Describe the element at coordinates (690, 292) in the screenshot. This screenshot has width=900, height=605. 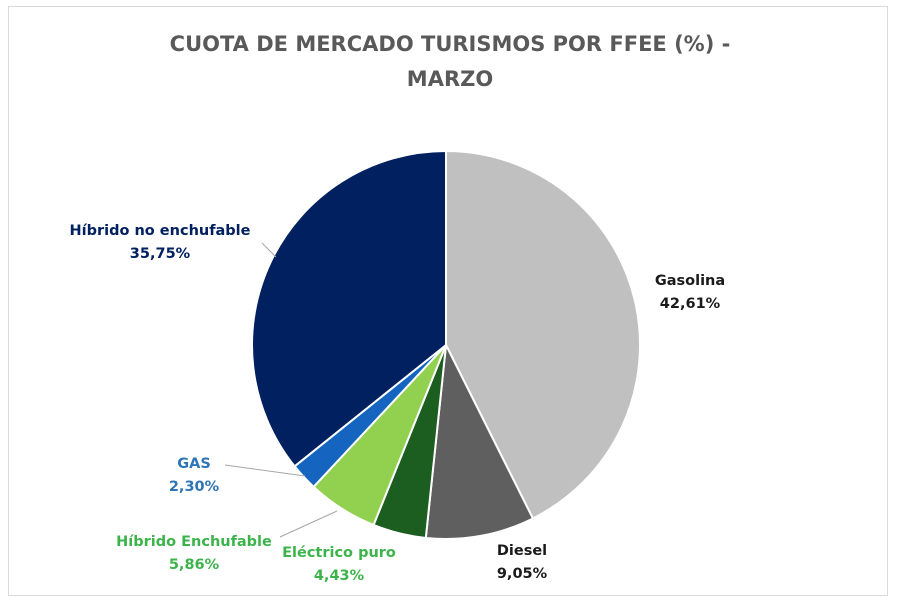
I see `data-label-gasolina: Gasolina 42,61%` at that location.